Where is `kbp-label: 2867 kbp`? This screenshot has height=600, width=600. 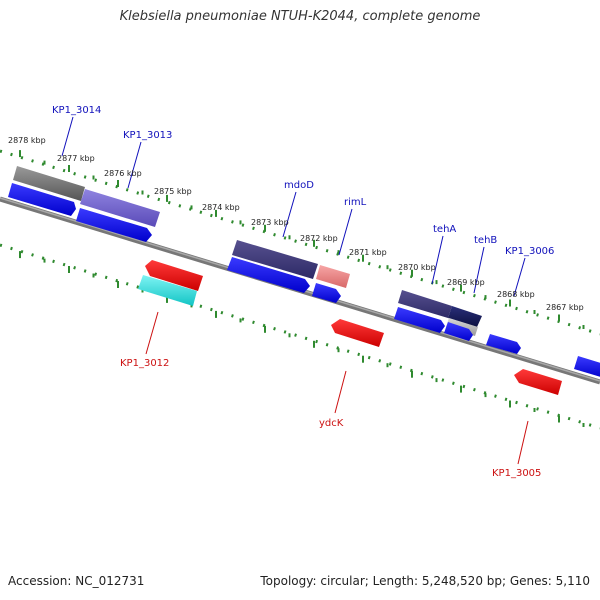 kbp-label: 2867 kbp is located at coordinates (565, 307).